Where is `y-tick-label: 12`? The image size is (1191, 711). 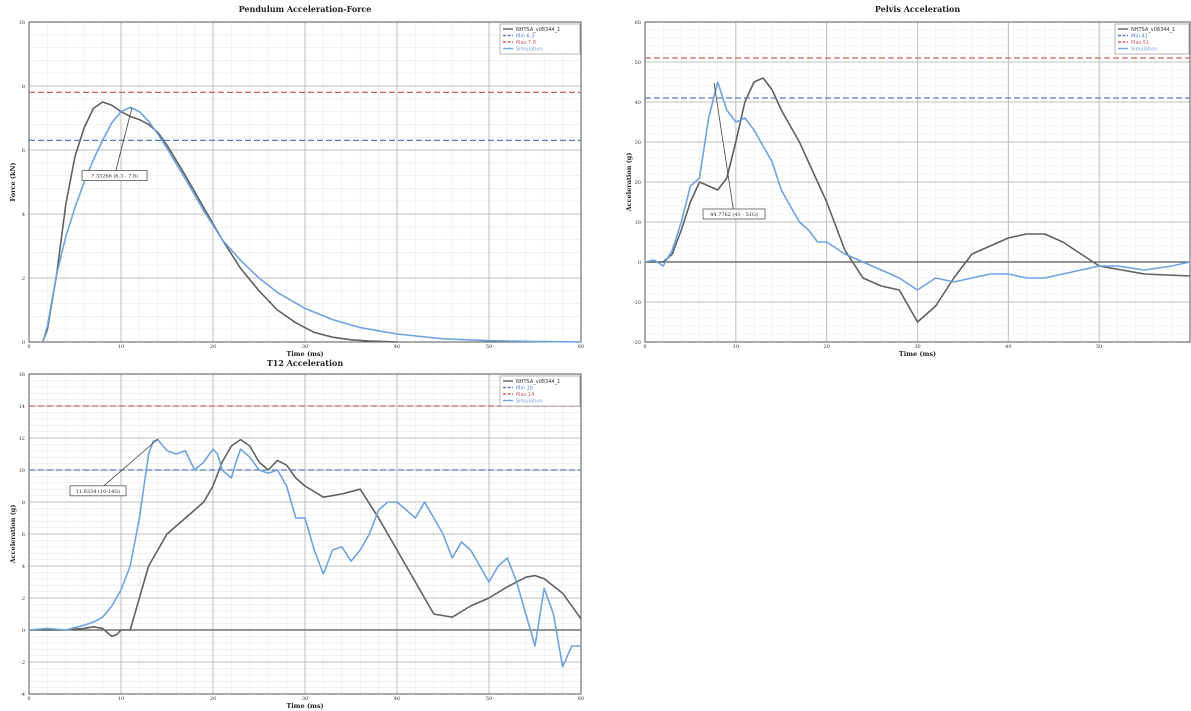 y-tick-label: 12 is located at coordinates (22, 439).